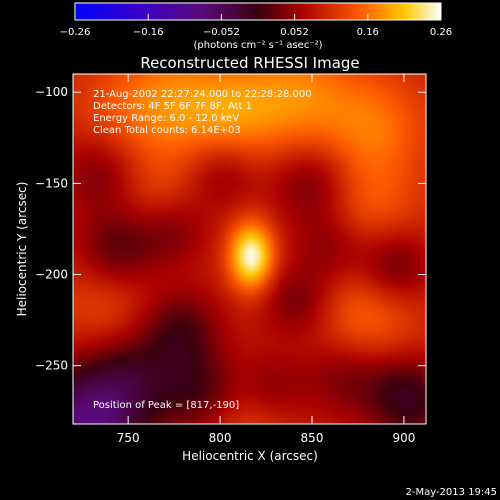 The image size is (500, 500). What do you see at coordinates (441, 32) in the screenshot?
I see `colorbar-tick-label: 0.26` at bounding box center [441, 32].